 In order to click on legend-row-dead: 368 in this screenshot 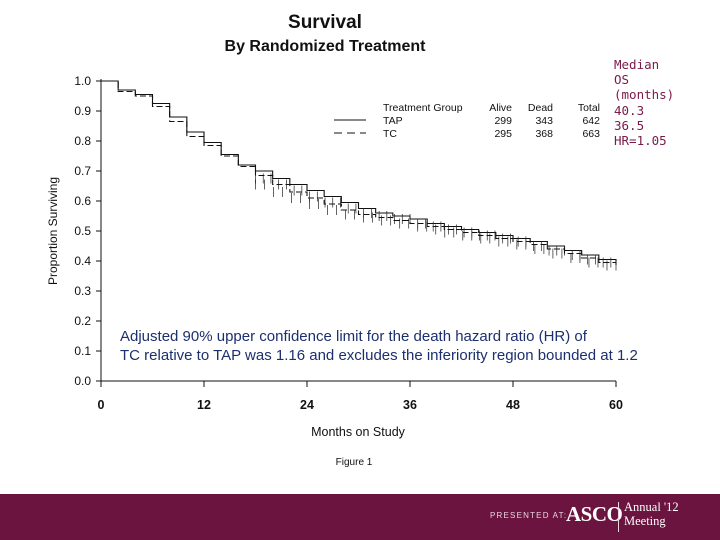, I will do `click(544, 134)`.